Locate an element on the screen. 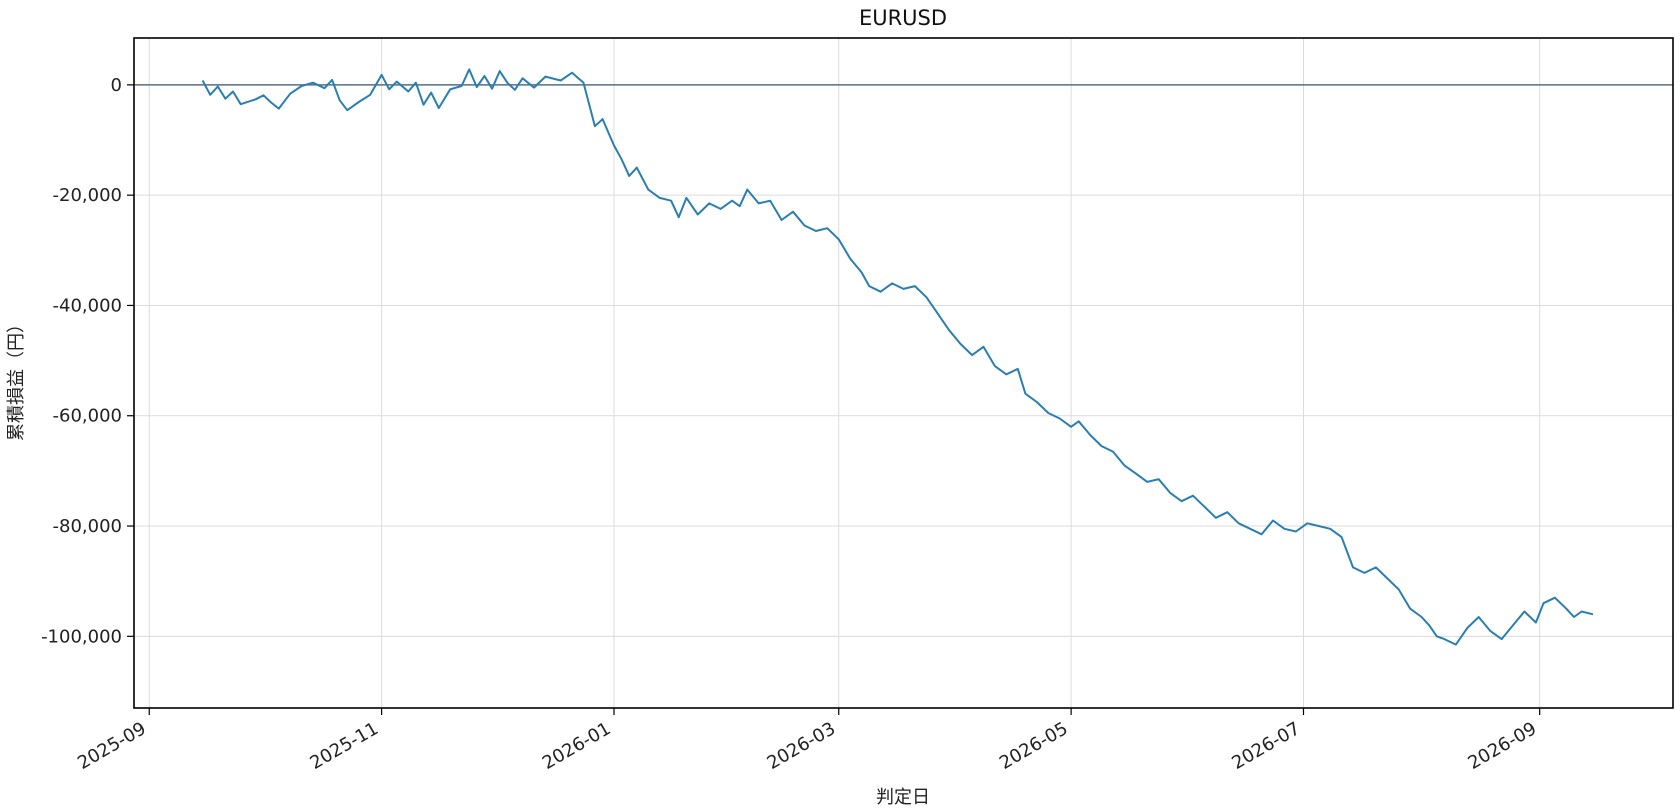 This screenshot has width=1680, height=812. chart-title: EURUSD is located at coordinates (903, 18).